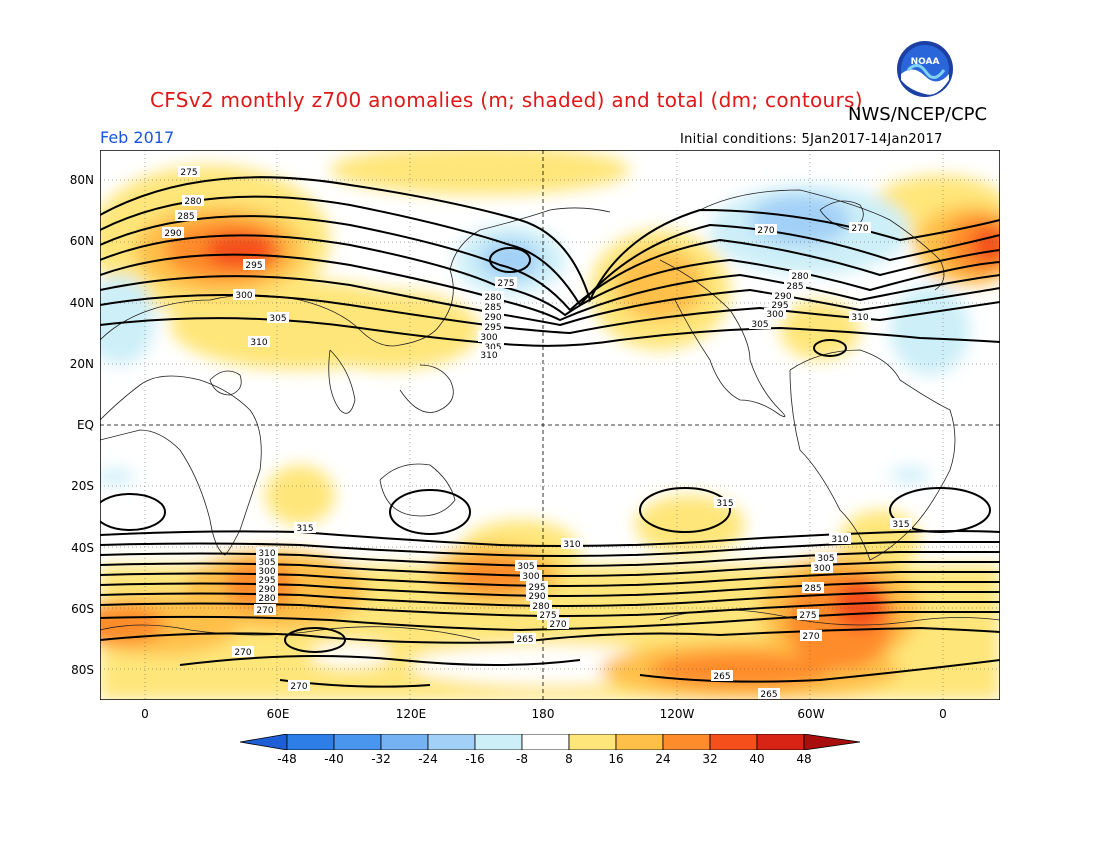 This screenshot has height=850, width=1100. Describe the element at coordinates (81, 241) in the screenshot. I see `lat-label: 60N` at that location.